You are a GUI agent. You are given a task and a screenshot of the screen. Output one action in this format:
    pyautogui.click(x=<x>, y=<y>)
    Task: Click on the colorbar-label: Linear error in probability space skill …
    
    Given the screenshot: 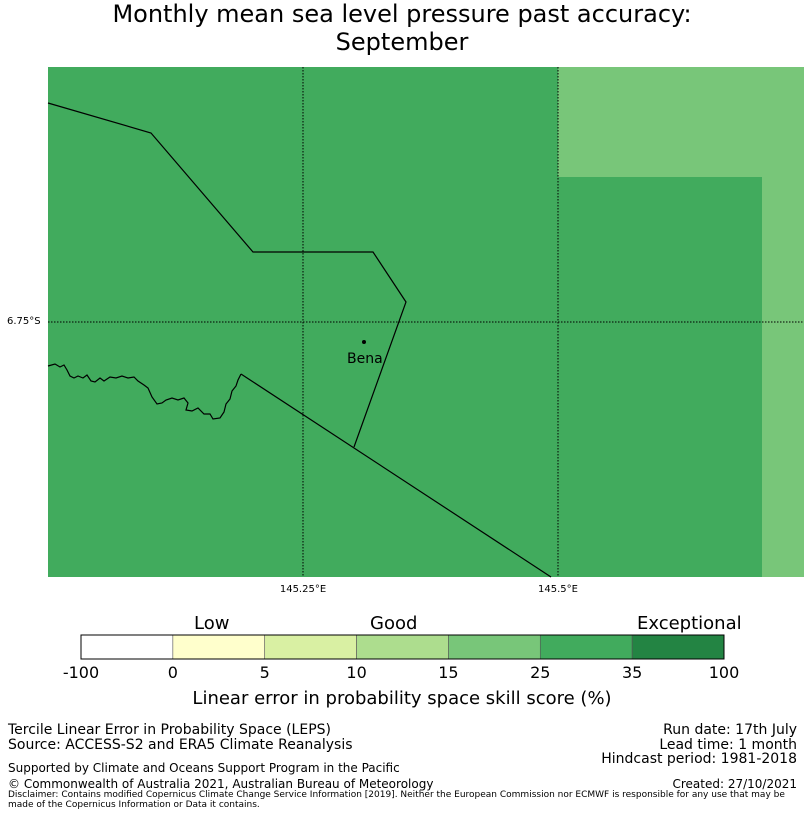 What is the action you would take?
    pyautogui.click(x=402, y=698)
    